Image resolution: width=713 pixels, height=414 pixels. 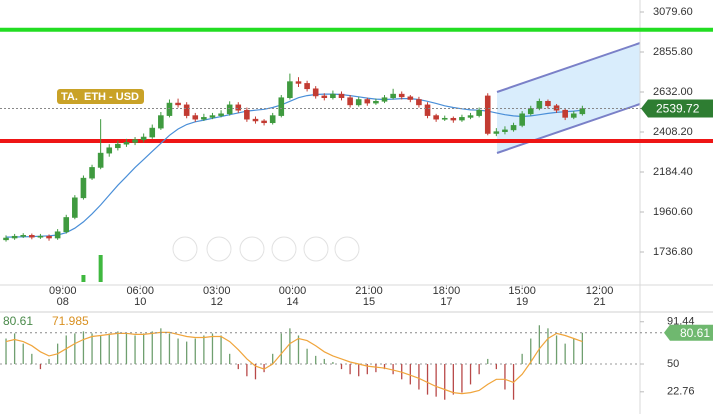 What do you see at coordinates (681, 392) in the screenshot?
I see `indicator-tick-label: 22.76` at bounding box center [681, 392].